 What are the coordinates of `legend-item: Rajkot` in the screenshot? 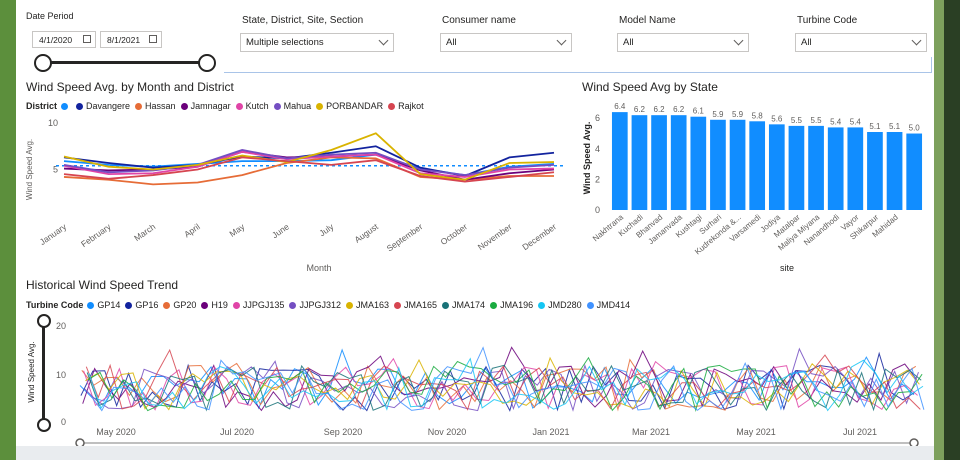 It's located at (406, 106).